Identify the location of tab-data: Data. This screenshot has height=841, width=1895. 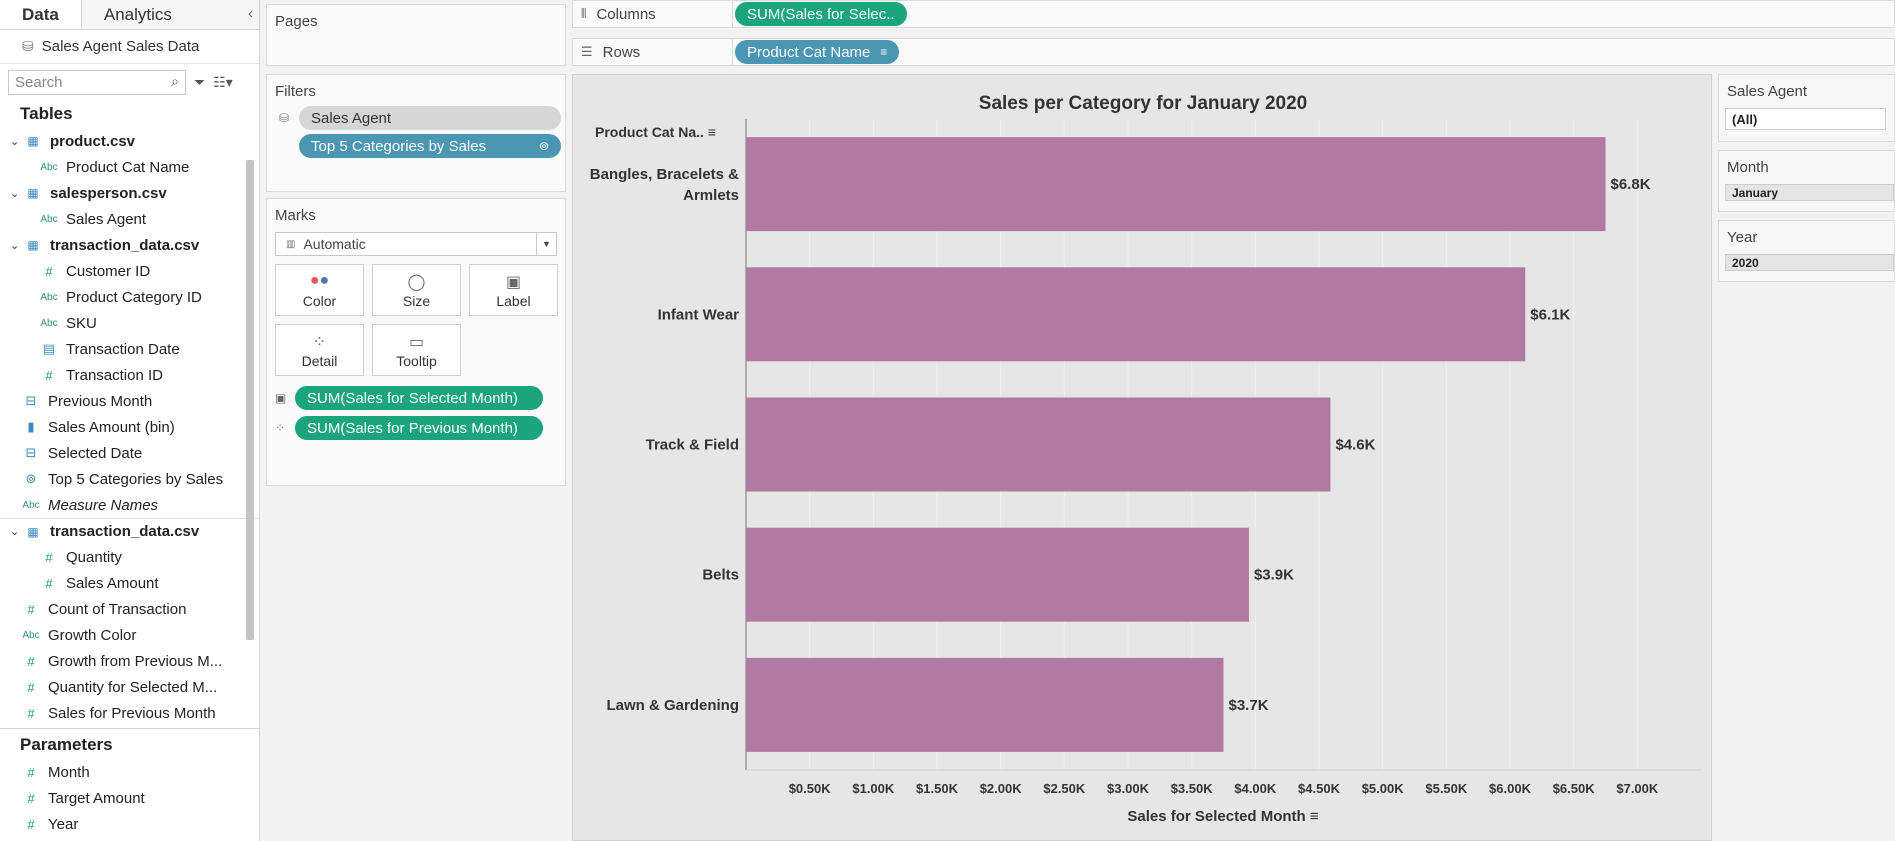
(41, 14).